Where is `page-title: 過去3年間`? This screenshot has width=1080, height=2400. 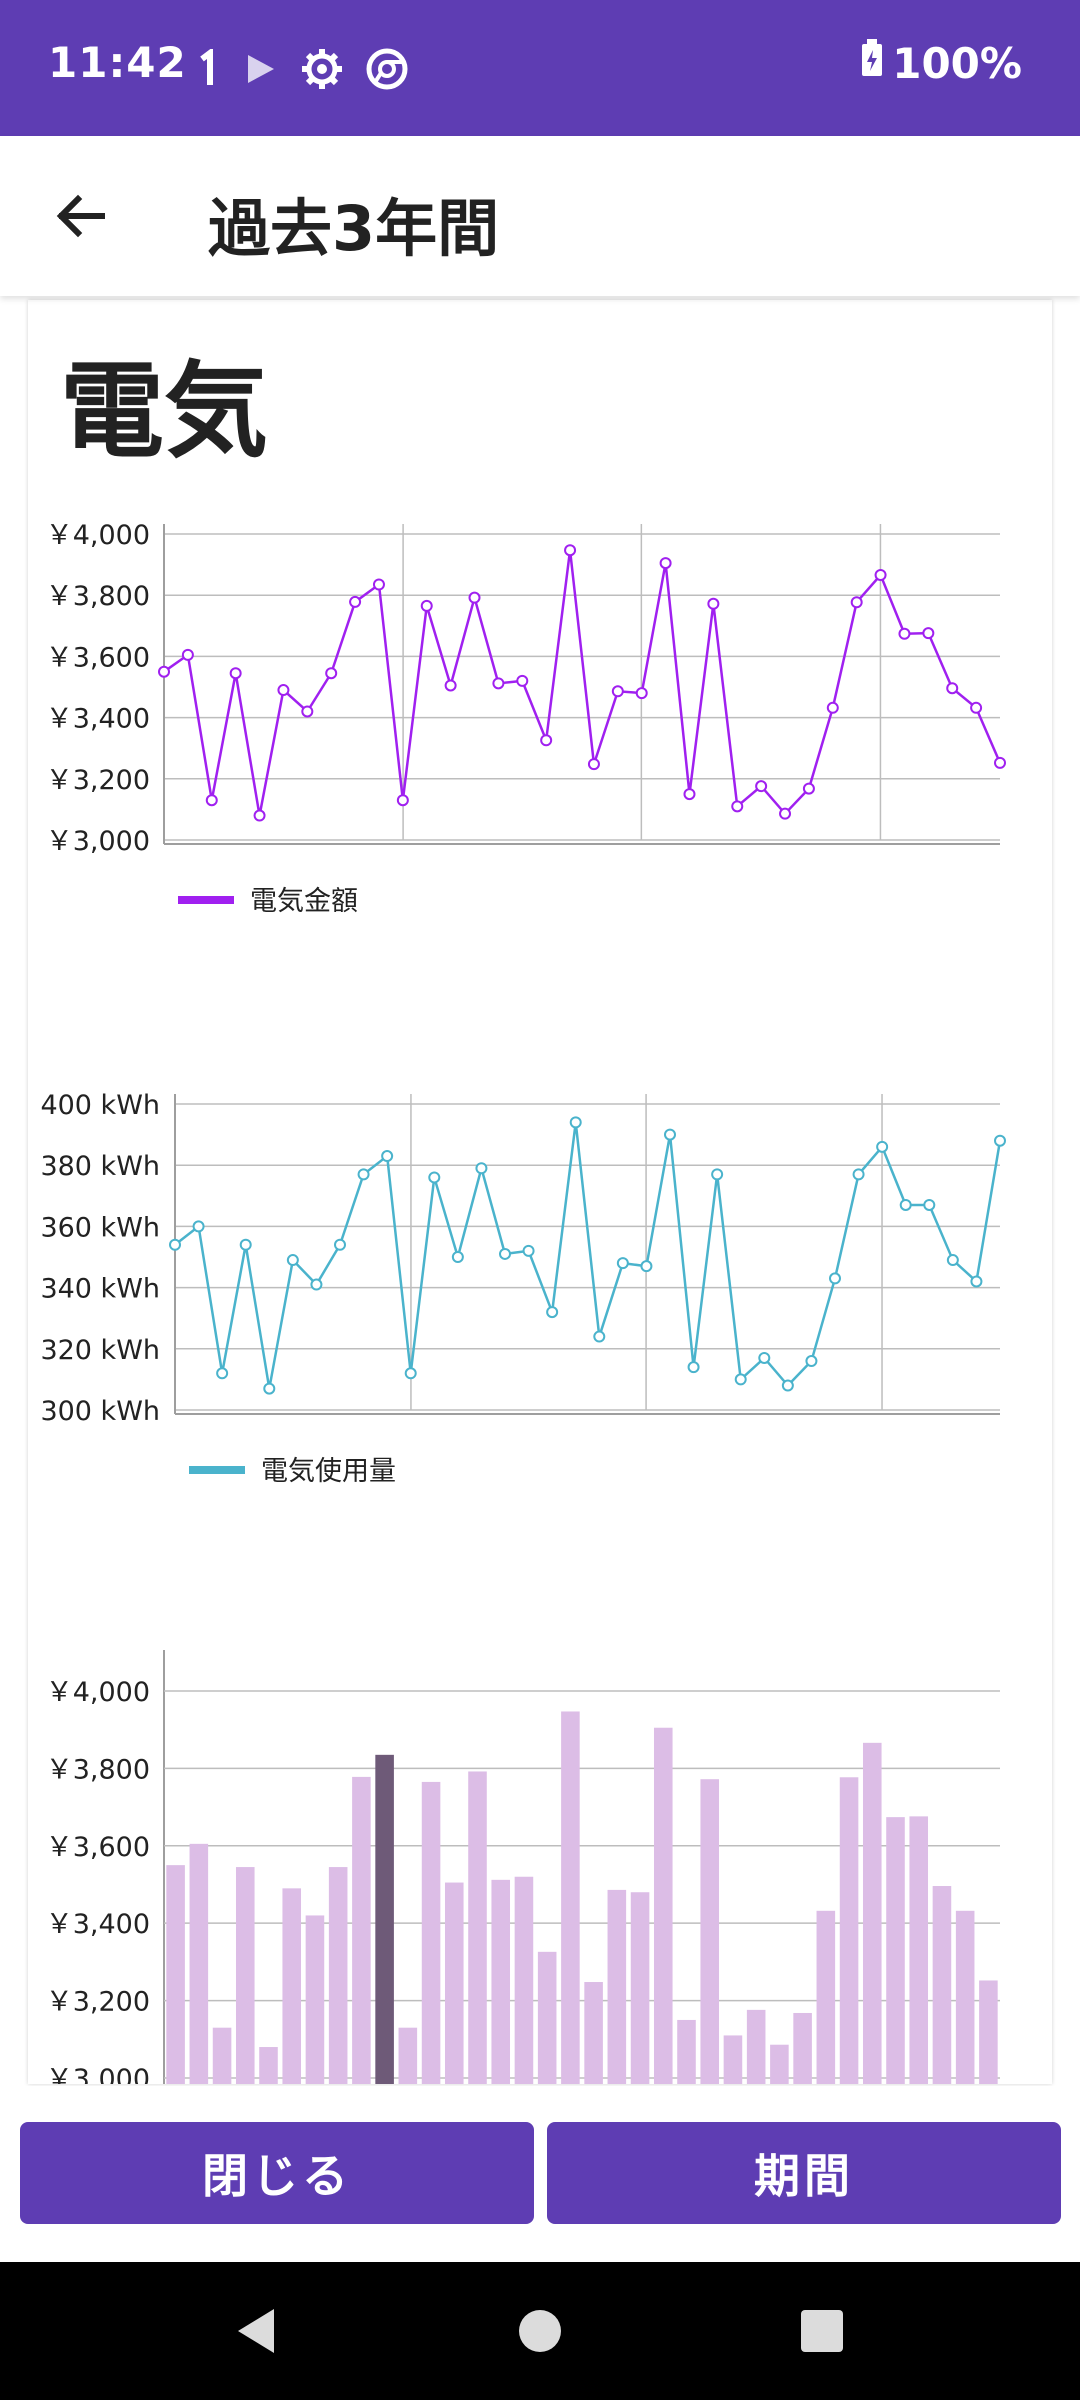 page-title: 過去3年間 is located at coordinates (354, 228).